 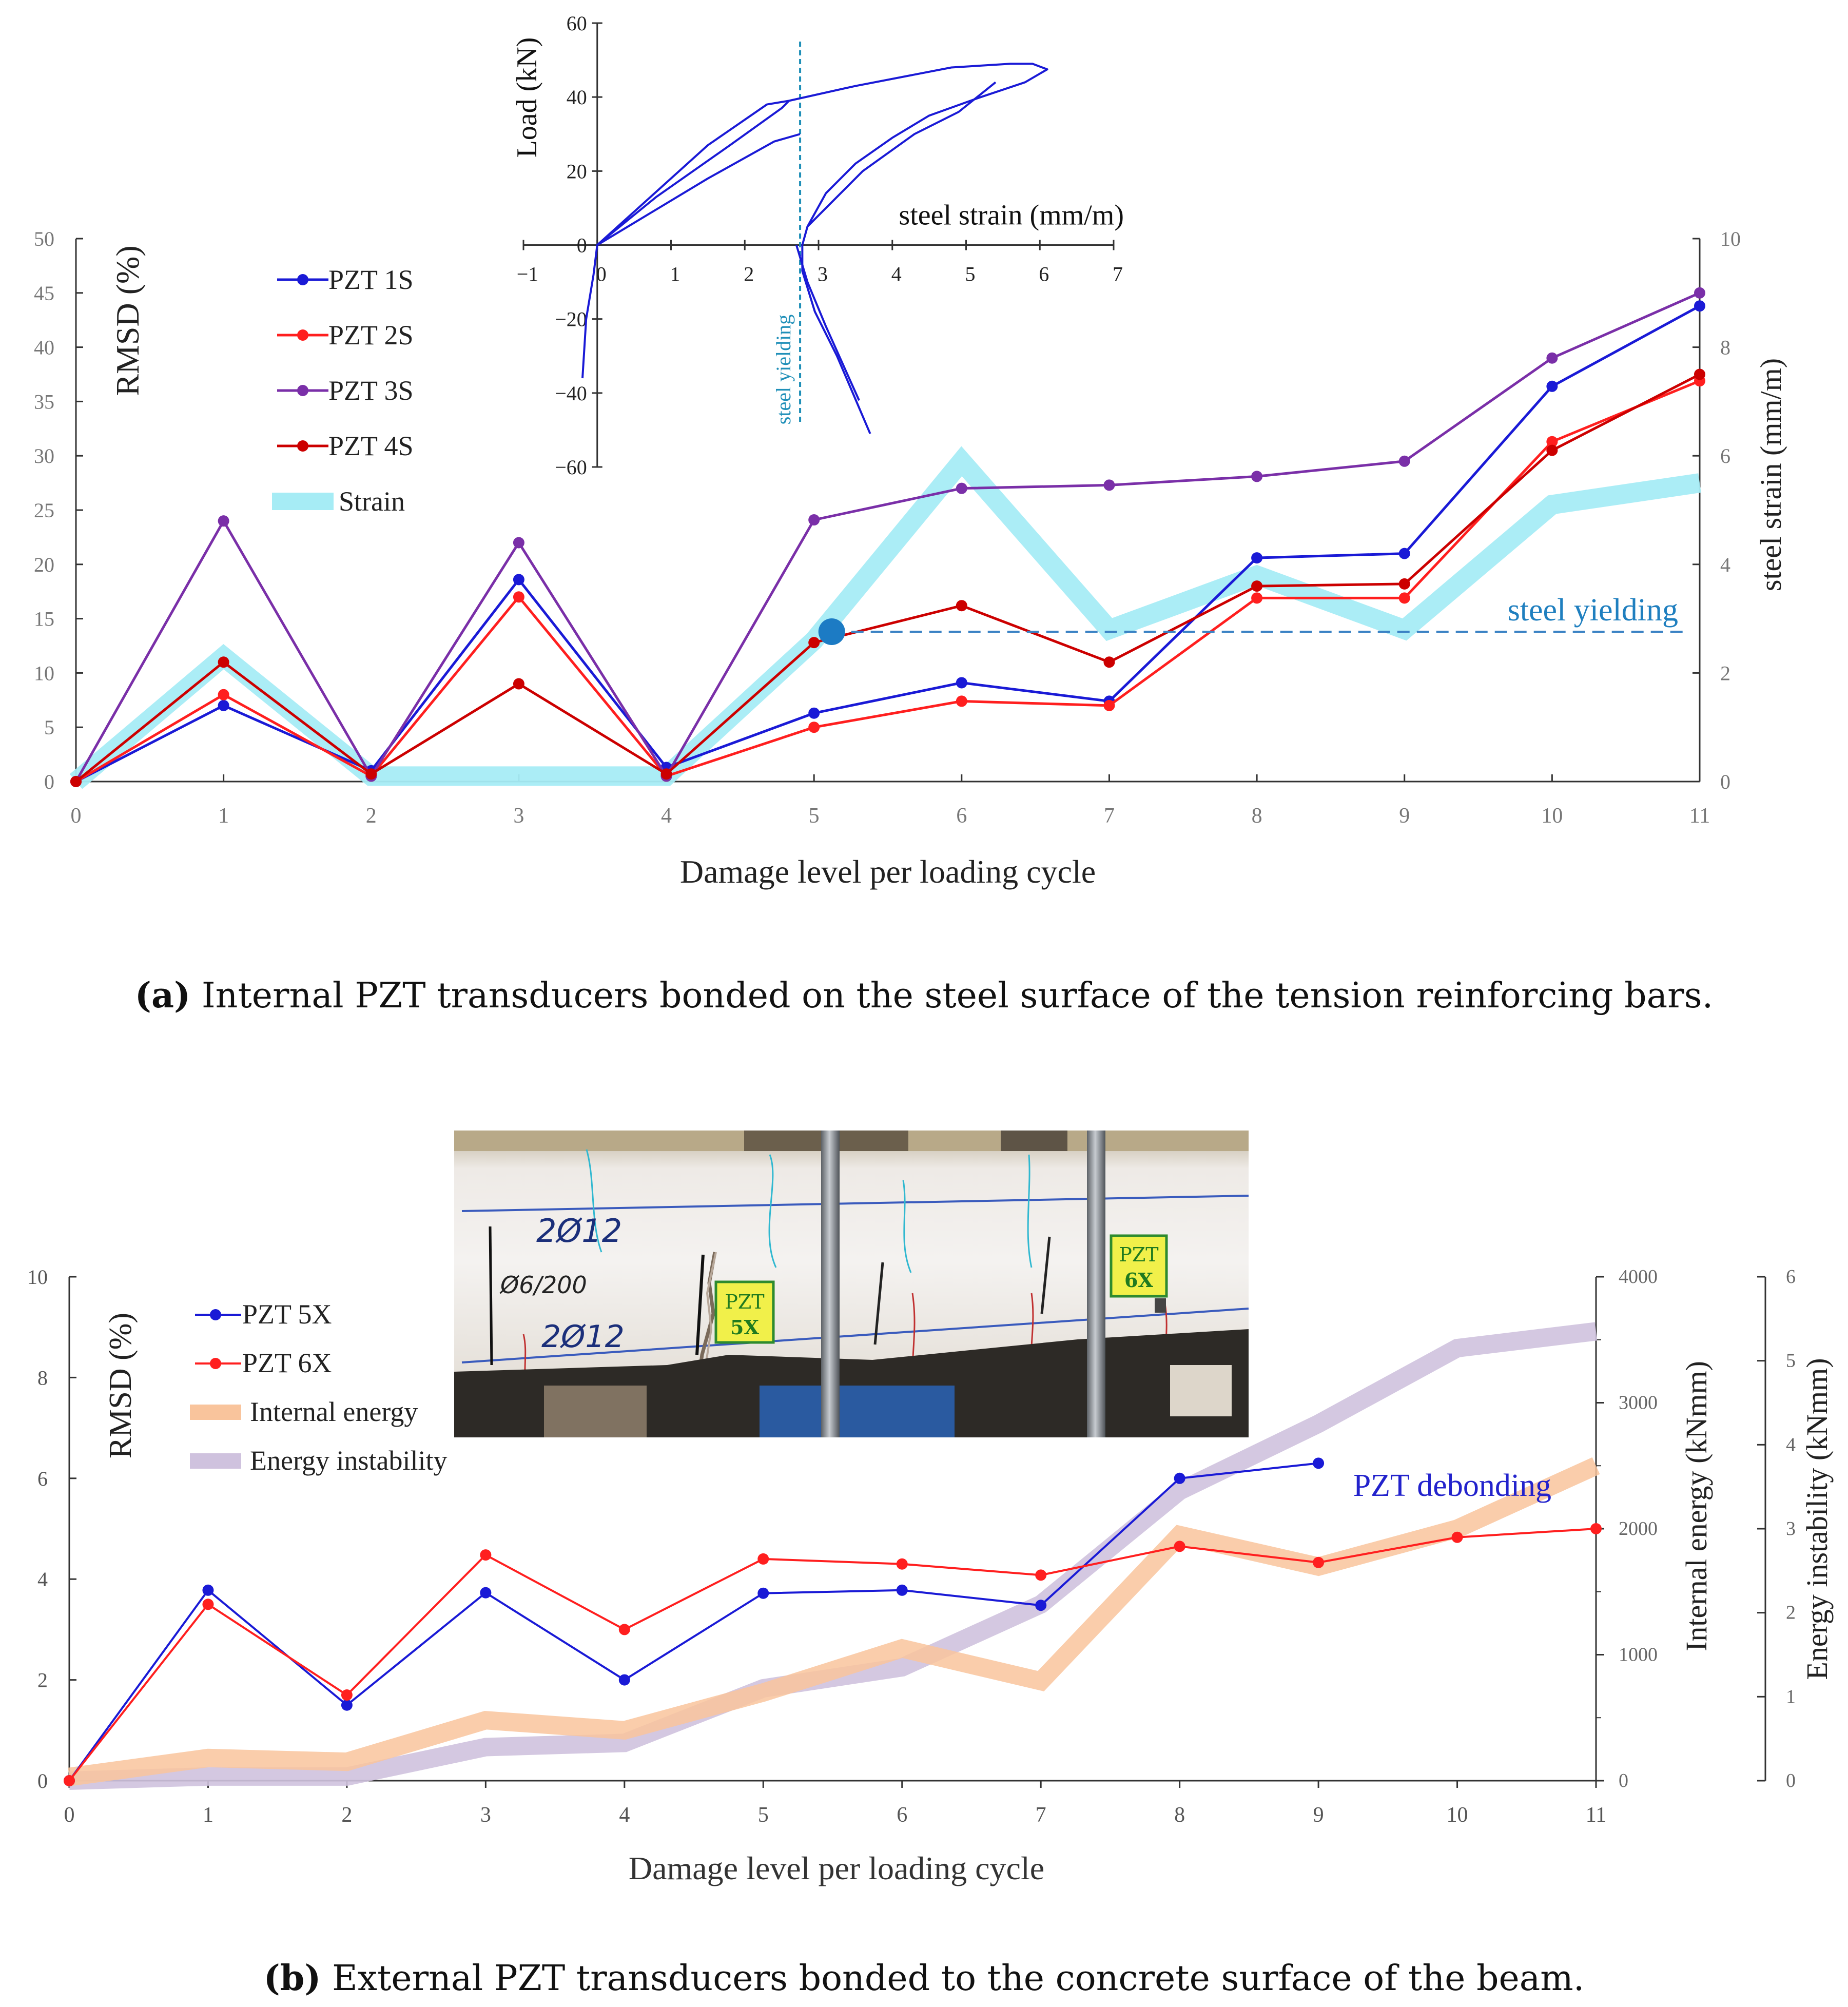 What do you see at coordinates (675, 274) in the screenshot?
I see `inset-x-tick-label: 1` at bounding box center [675, 274].